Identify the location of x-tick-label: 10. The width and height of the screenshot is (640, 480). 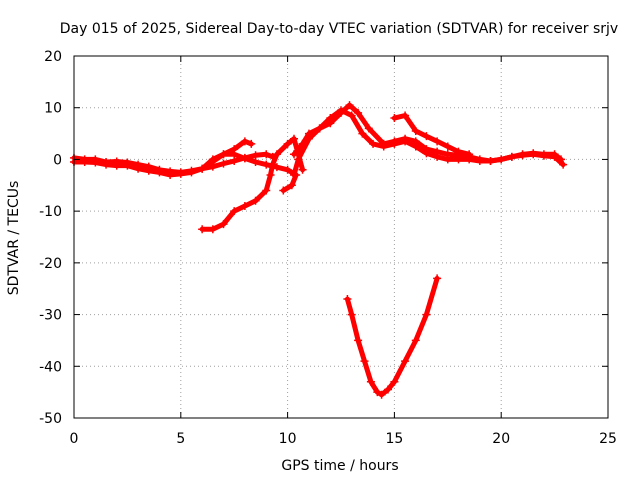
(288, 439).